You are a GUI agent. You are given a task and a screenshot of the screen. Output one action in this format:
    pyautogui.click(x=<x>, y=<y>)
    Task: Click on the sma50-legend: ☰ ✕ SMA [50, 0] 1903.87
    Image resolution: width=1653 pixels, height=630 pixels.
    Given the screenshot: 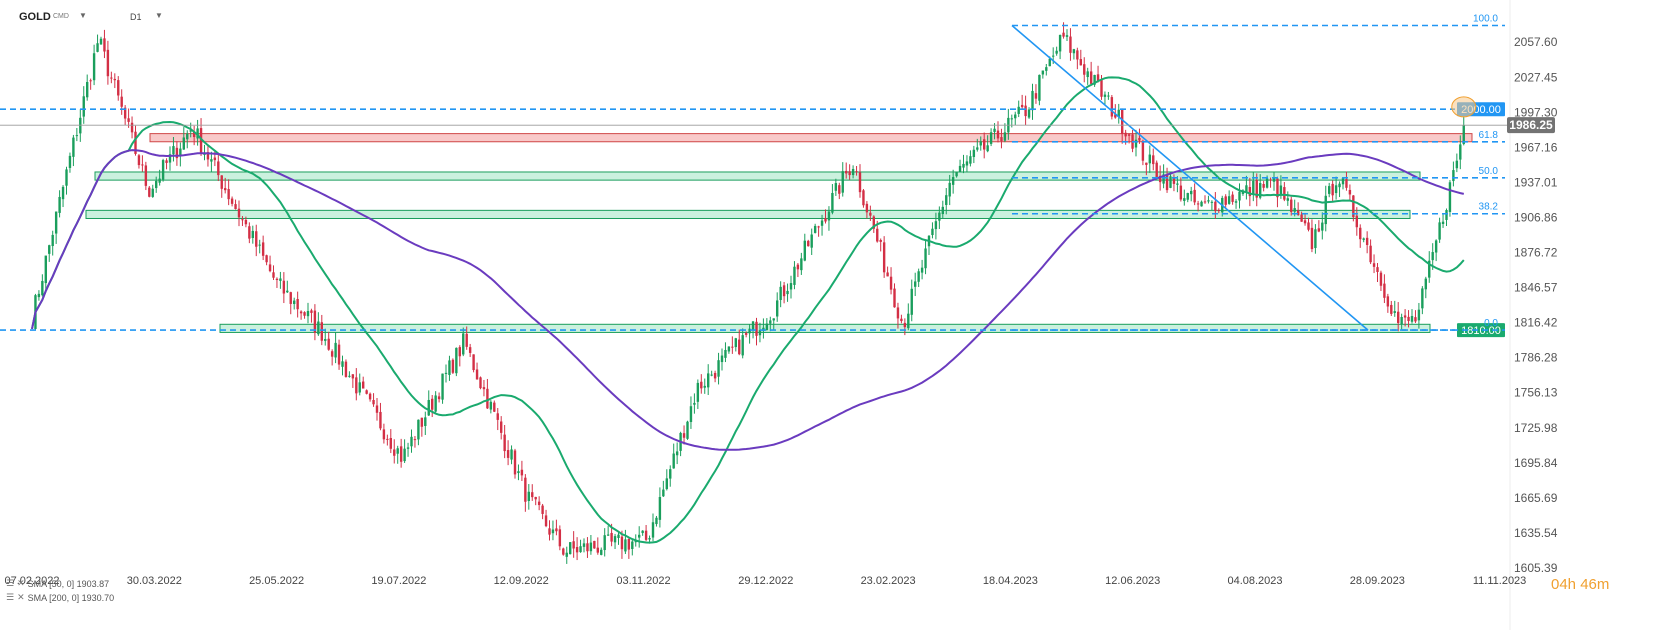 What is the action you would take?
    pyautogui.click(x=57, y=583)
    